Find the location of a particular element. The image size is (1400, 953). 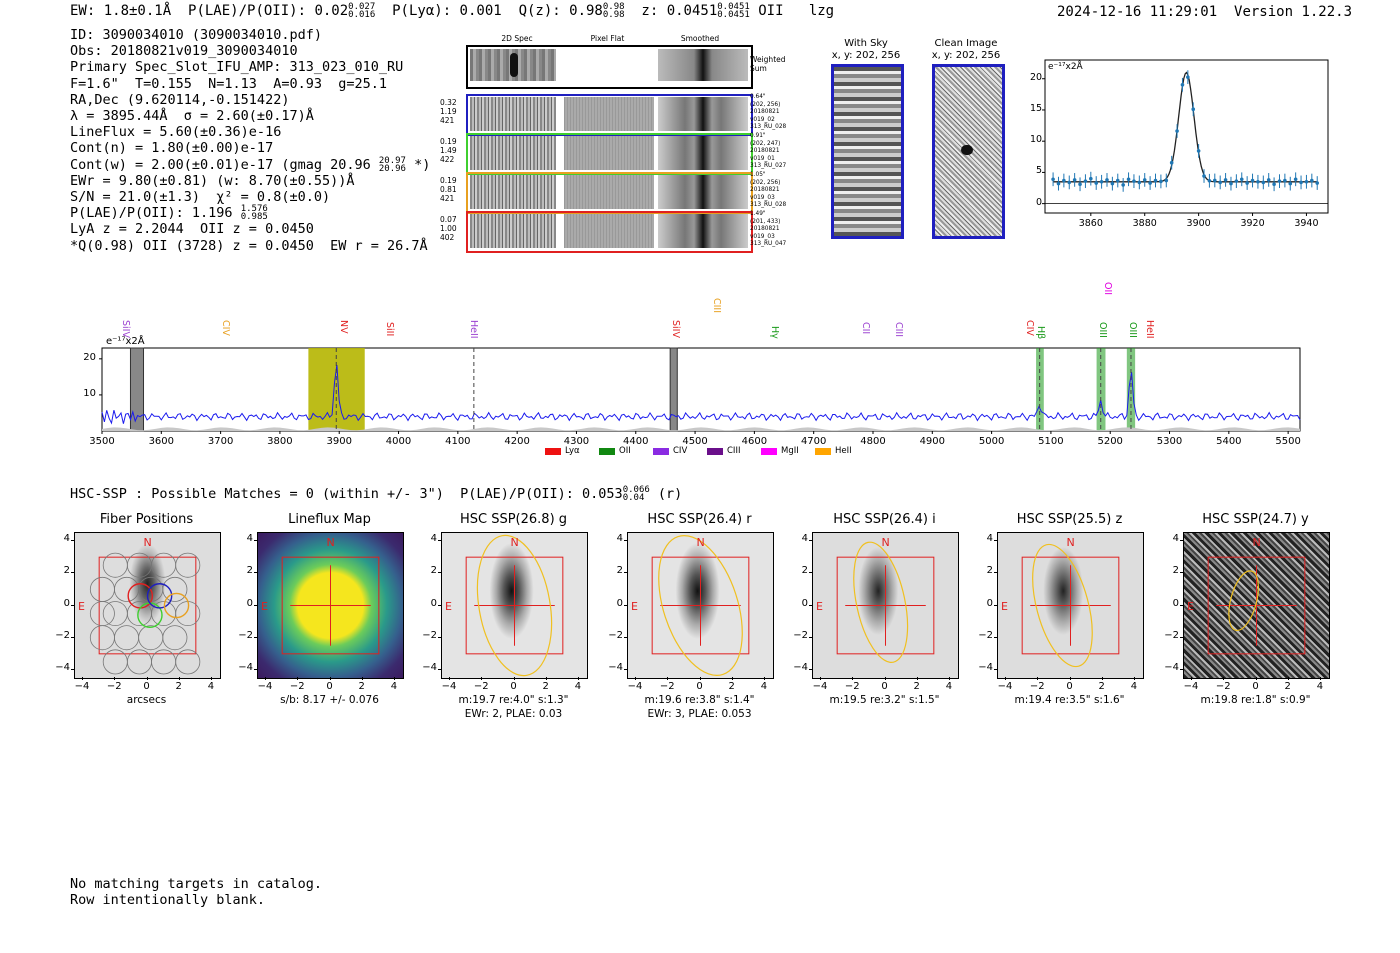

fit-unit: e⁻¹⁷x2Å is located at coordinates (1065, 67).